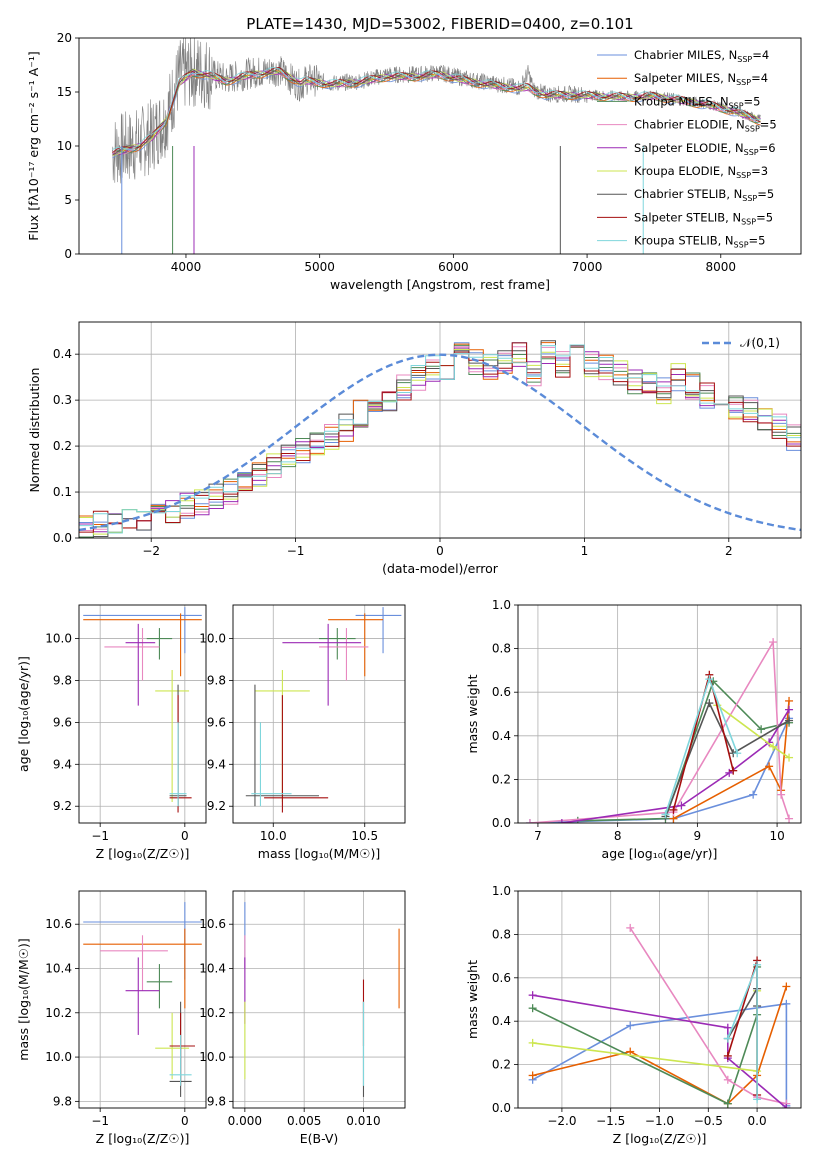 The image size is (819, 1170). Describe the element at coordinates (703, 218) in the screenshot. I see `legend-entry: Salpeter STELIB, NSSP=5` at that location.